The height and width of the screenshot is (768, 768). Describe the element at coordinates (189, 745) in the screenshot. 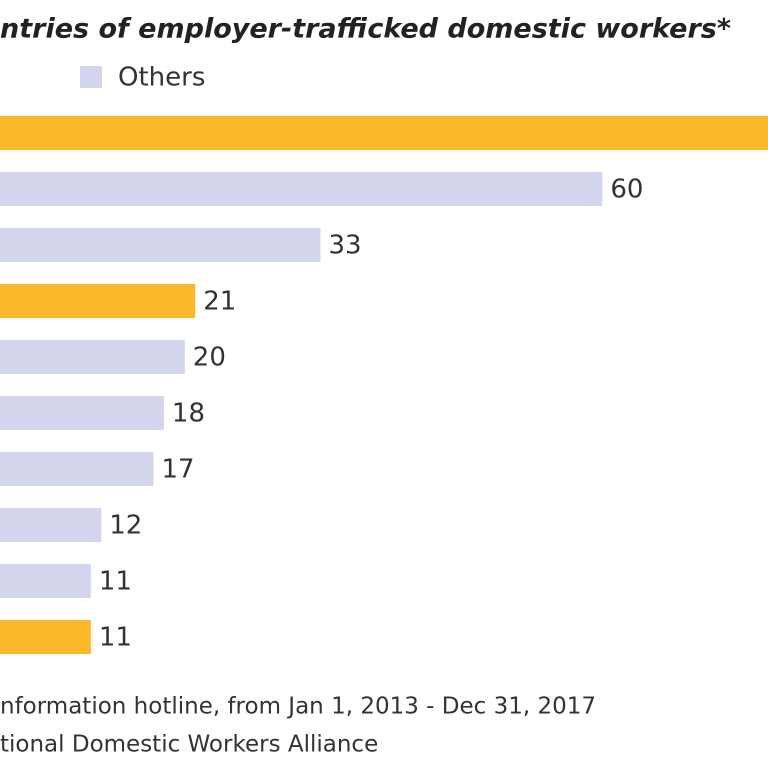

I see `footnote: tional Domestic Workers Alliance` at that location.